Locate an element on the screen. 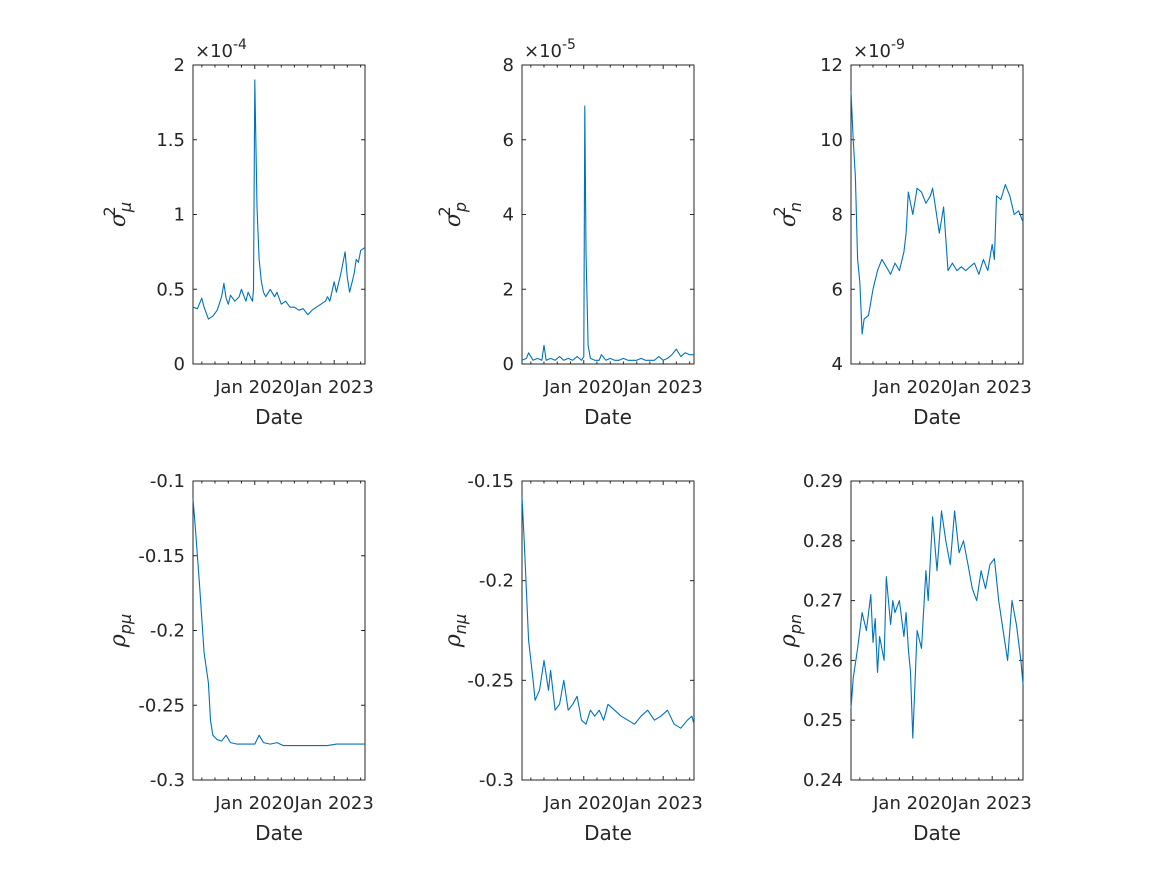 The image size is (1167, 875). y-tick-label: 0.29 is located at coordinates (823, 481).